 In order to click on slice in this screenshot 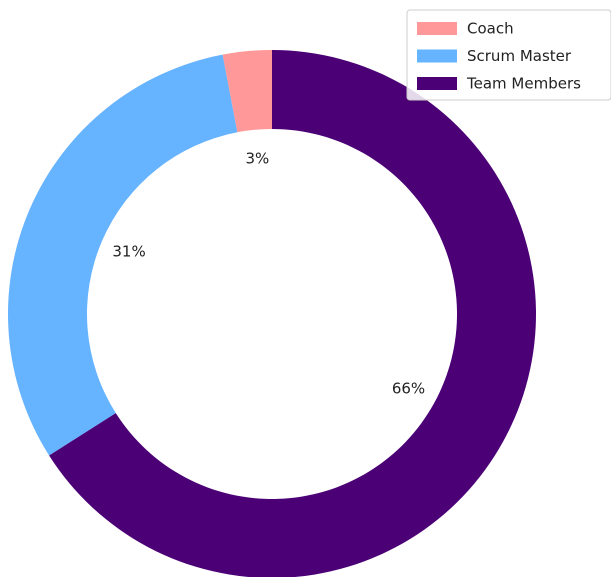, I will do `click(247, 91)`.